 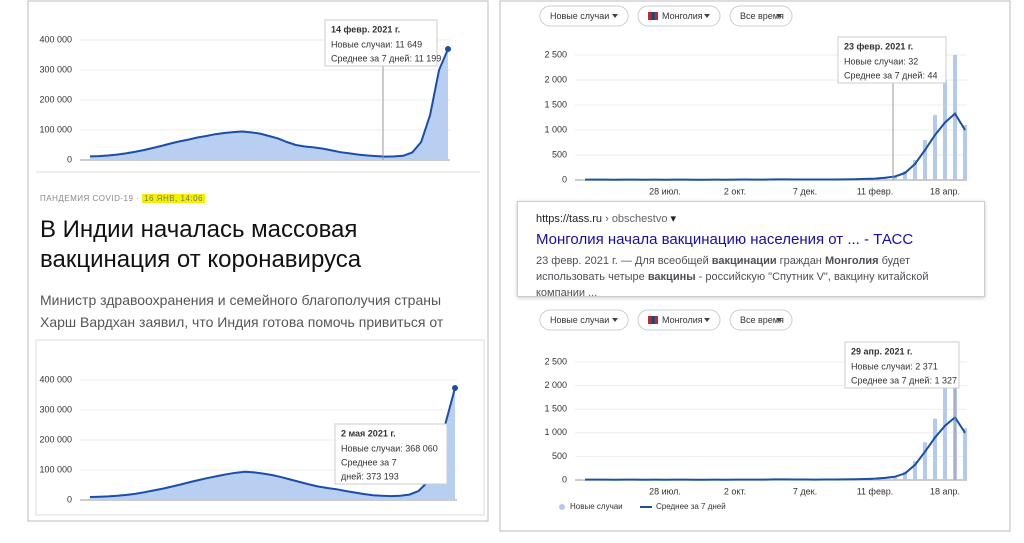 I want to click on tooltip-date: 23 февр. 2021 г., so click(x=878, y=46).